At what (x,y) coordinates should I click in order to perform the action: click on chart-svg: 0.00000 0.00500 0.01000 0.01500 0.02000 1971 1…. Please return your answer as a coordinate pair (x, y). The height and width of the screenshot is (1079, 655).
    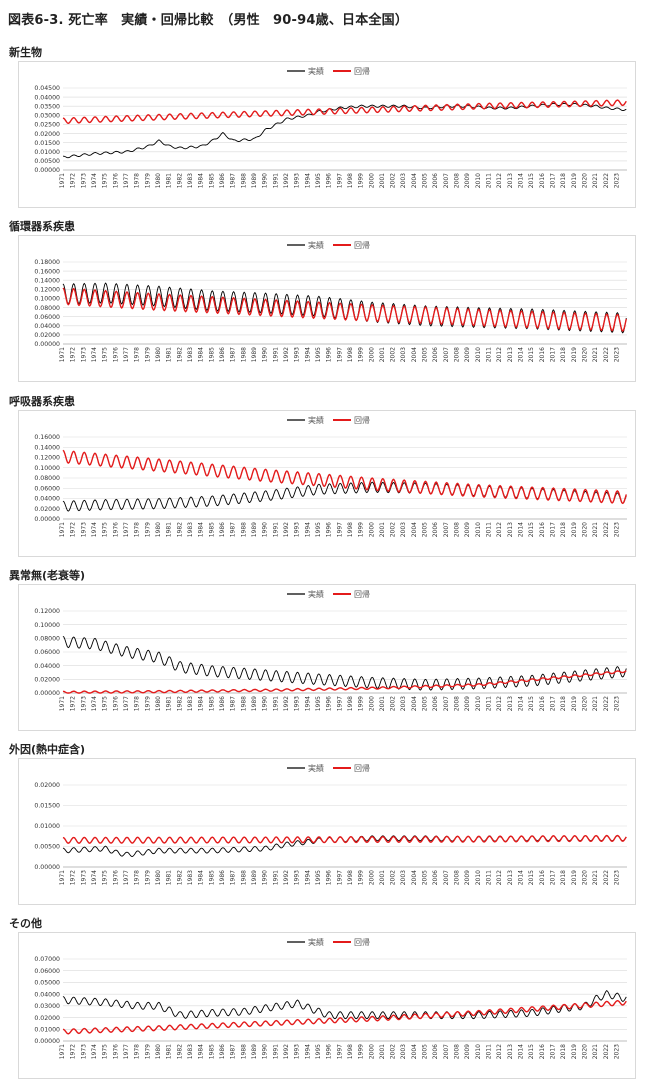
    Looking at the image, I should click on (330, 824).